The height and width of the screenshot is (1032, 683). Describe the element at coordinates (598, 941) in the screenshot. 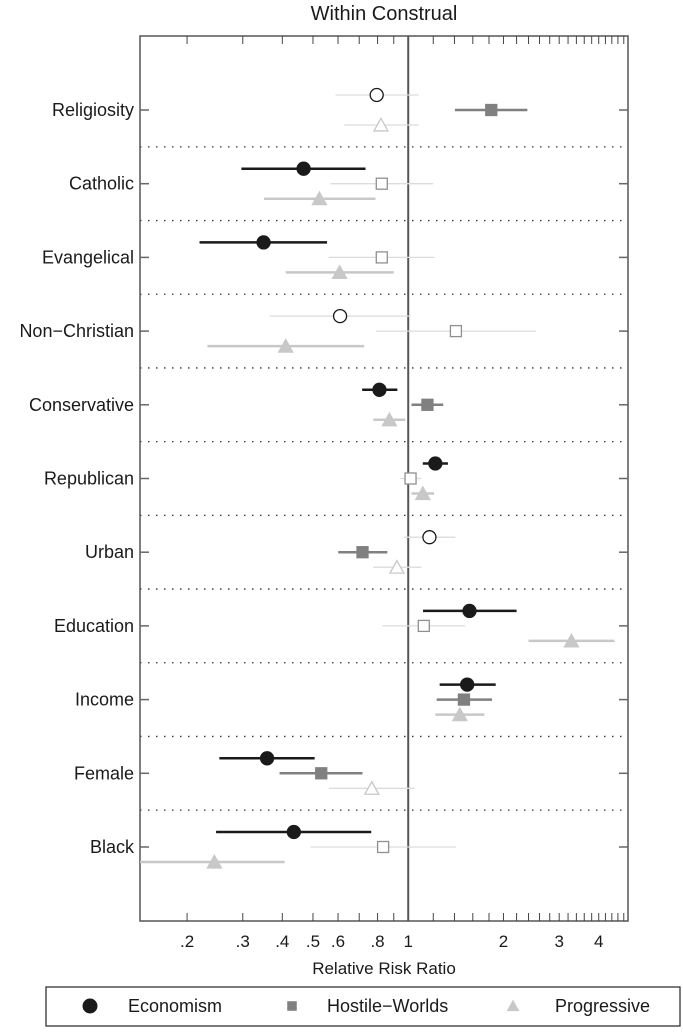

I see `x-tick-label: 4` at that location.